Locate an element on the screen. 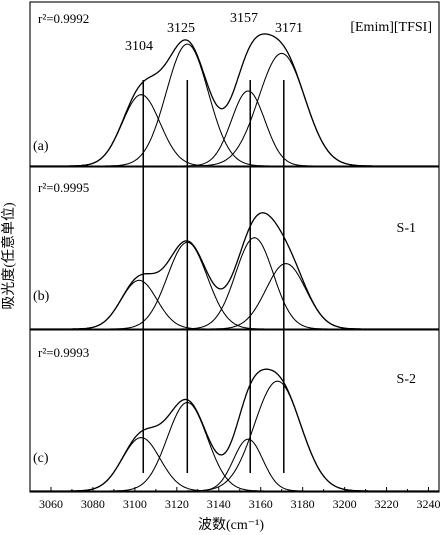 The image size is (443, 535). peak-label: 3125 is located at coordinates (181, 28).